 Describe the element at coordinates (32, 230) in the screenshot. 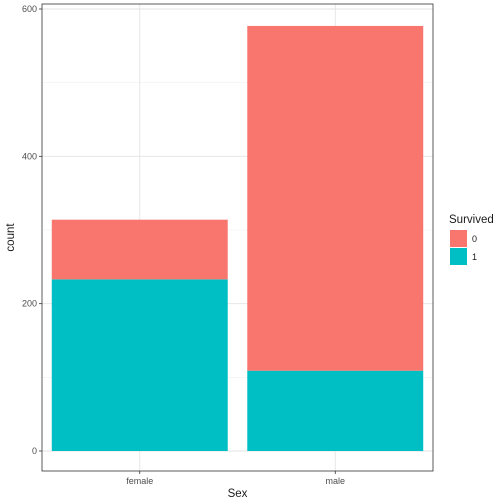

I see `y-axis: 0 200 400 600` at that location.